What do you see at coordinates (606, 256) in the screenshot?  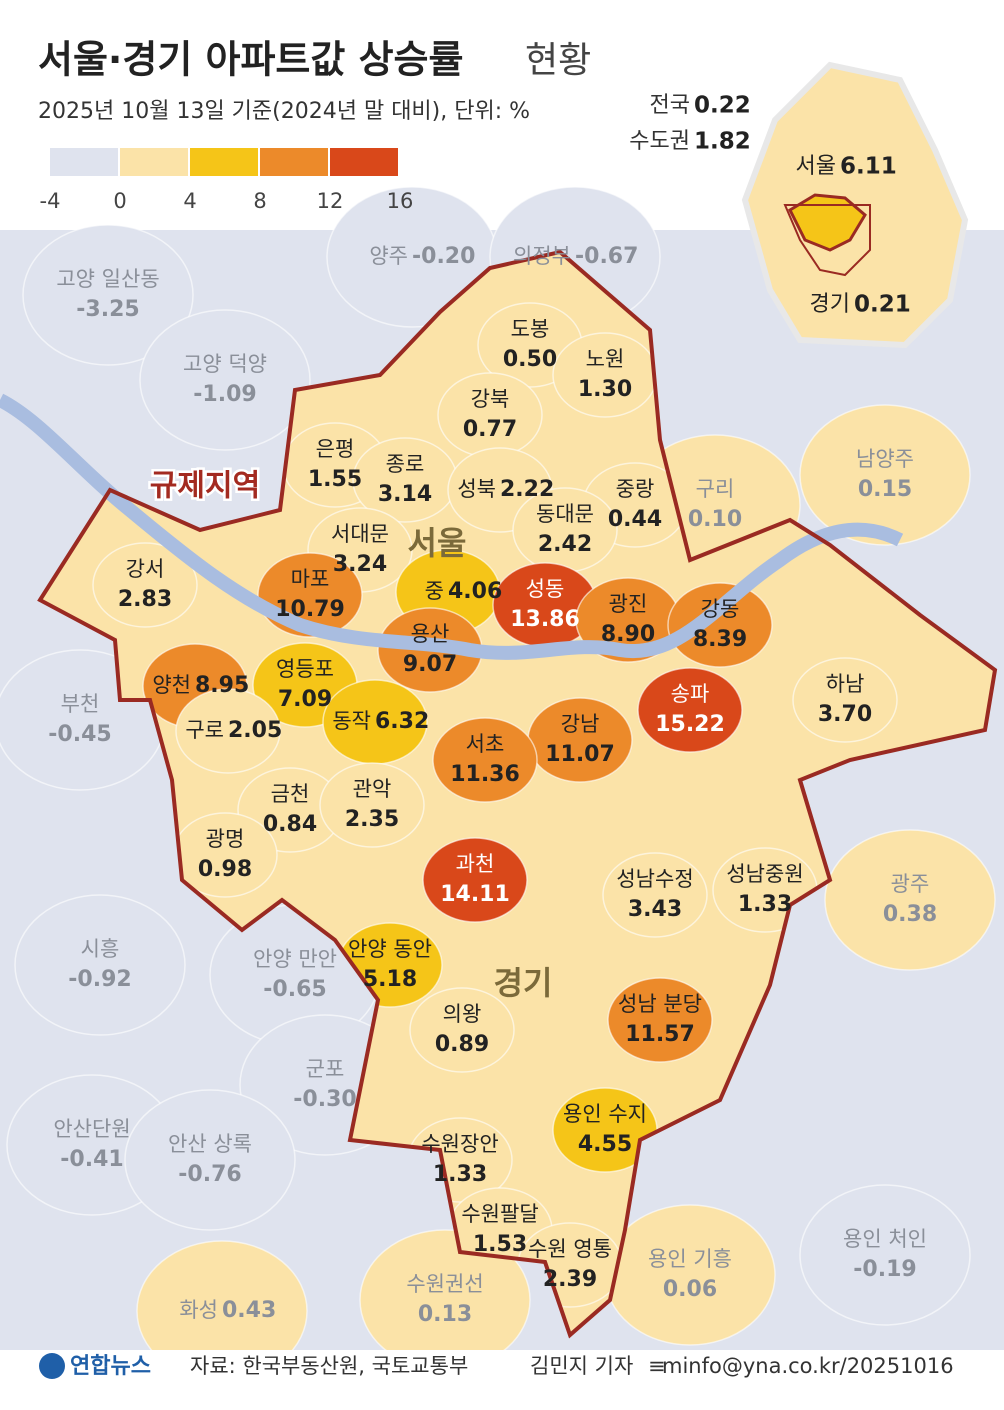 I see `region-value: -0.67` at bounding box center [606, 256].